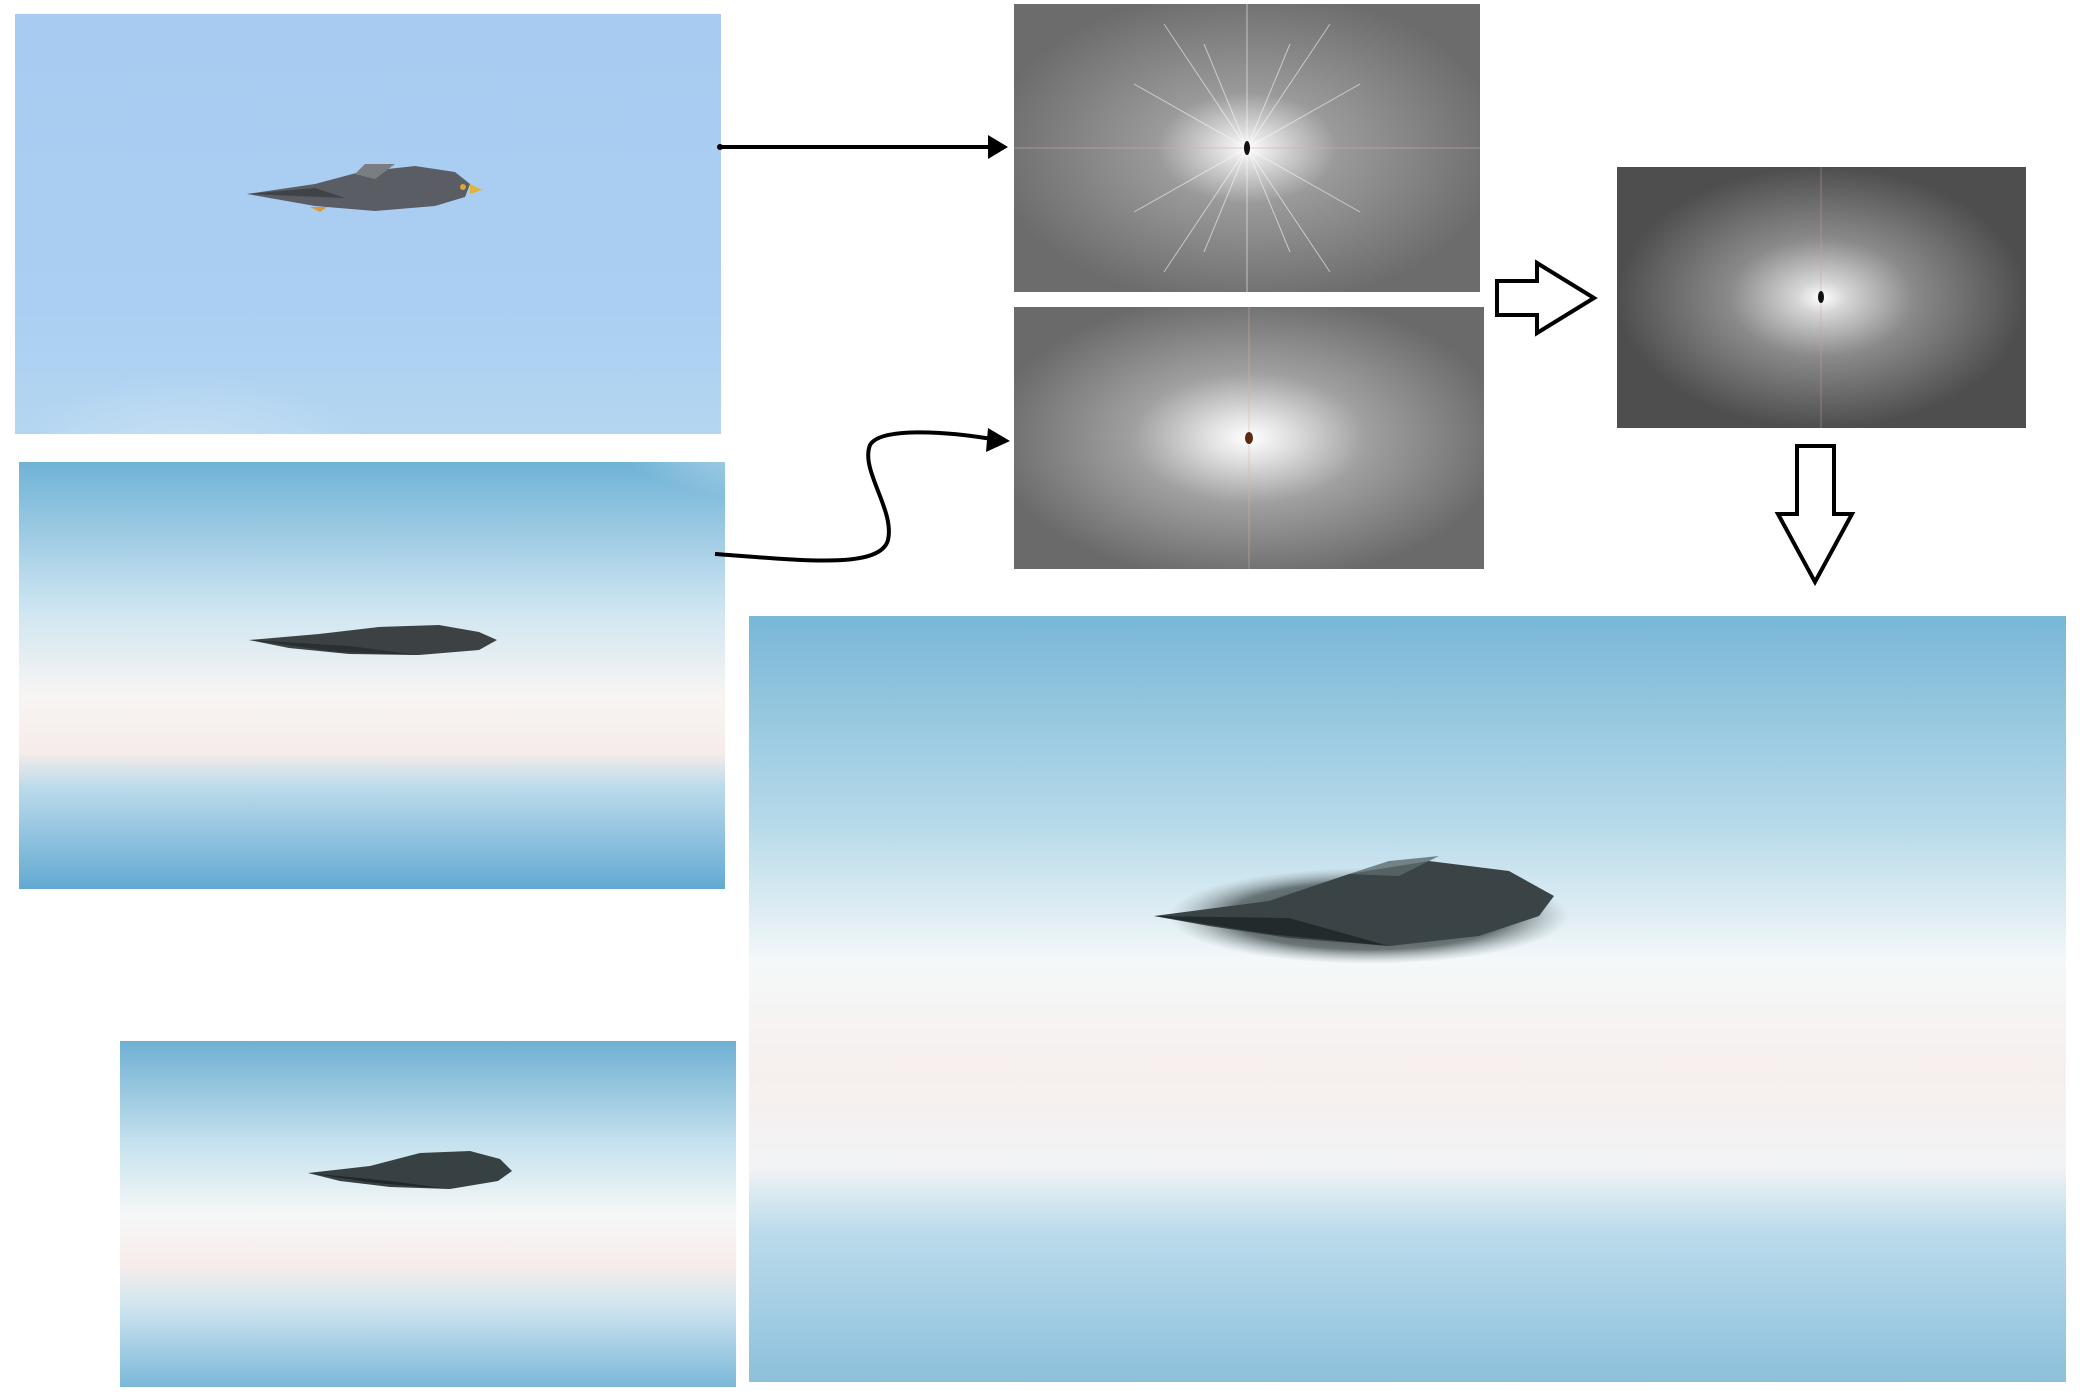 The image size is (2080, 1400). I want to click on hybrid-small-bird-bomber-icon, so click(410, 1170).